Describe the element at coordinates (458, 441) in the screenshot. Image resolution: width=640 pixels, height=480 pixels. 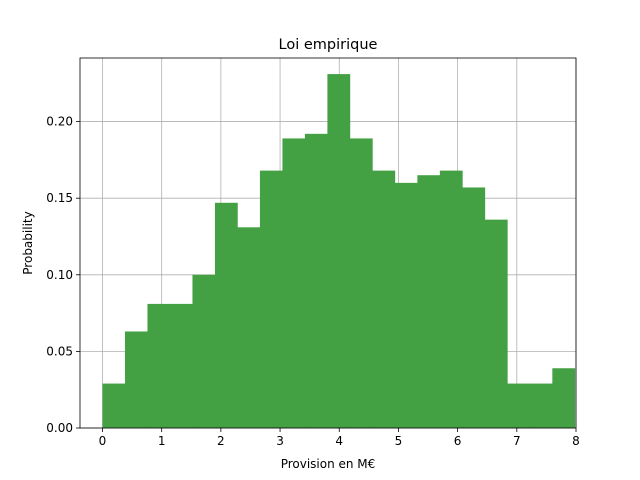
I see `x-tick-label: 6` at that location.